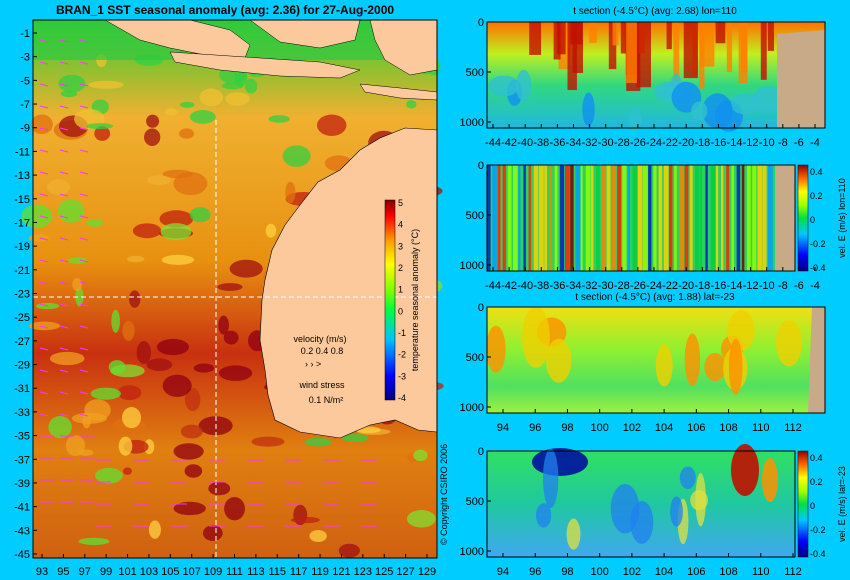 The height and width of the screenshot is (580, 850). What do you see at coordinates (22, 413) in the screenshot?
I see `map-lat-tick-label: -33` at bounding box center [22, 413].